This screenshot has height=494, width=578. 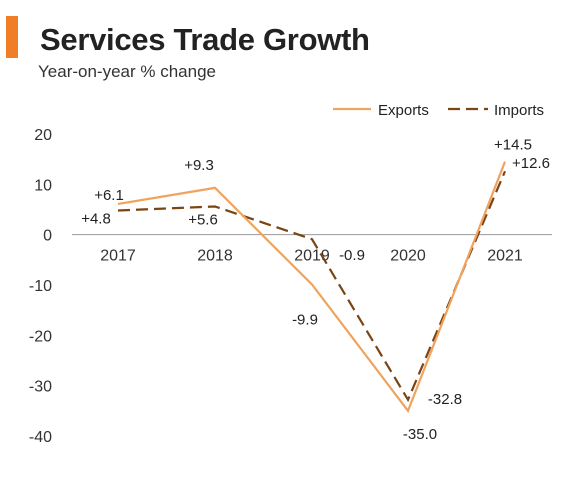 What do you see at coordinates (43, 185) in the screenshot?
I see `y-tick-label: 10` at bounding box center [43, 185].